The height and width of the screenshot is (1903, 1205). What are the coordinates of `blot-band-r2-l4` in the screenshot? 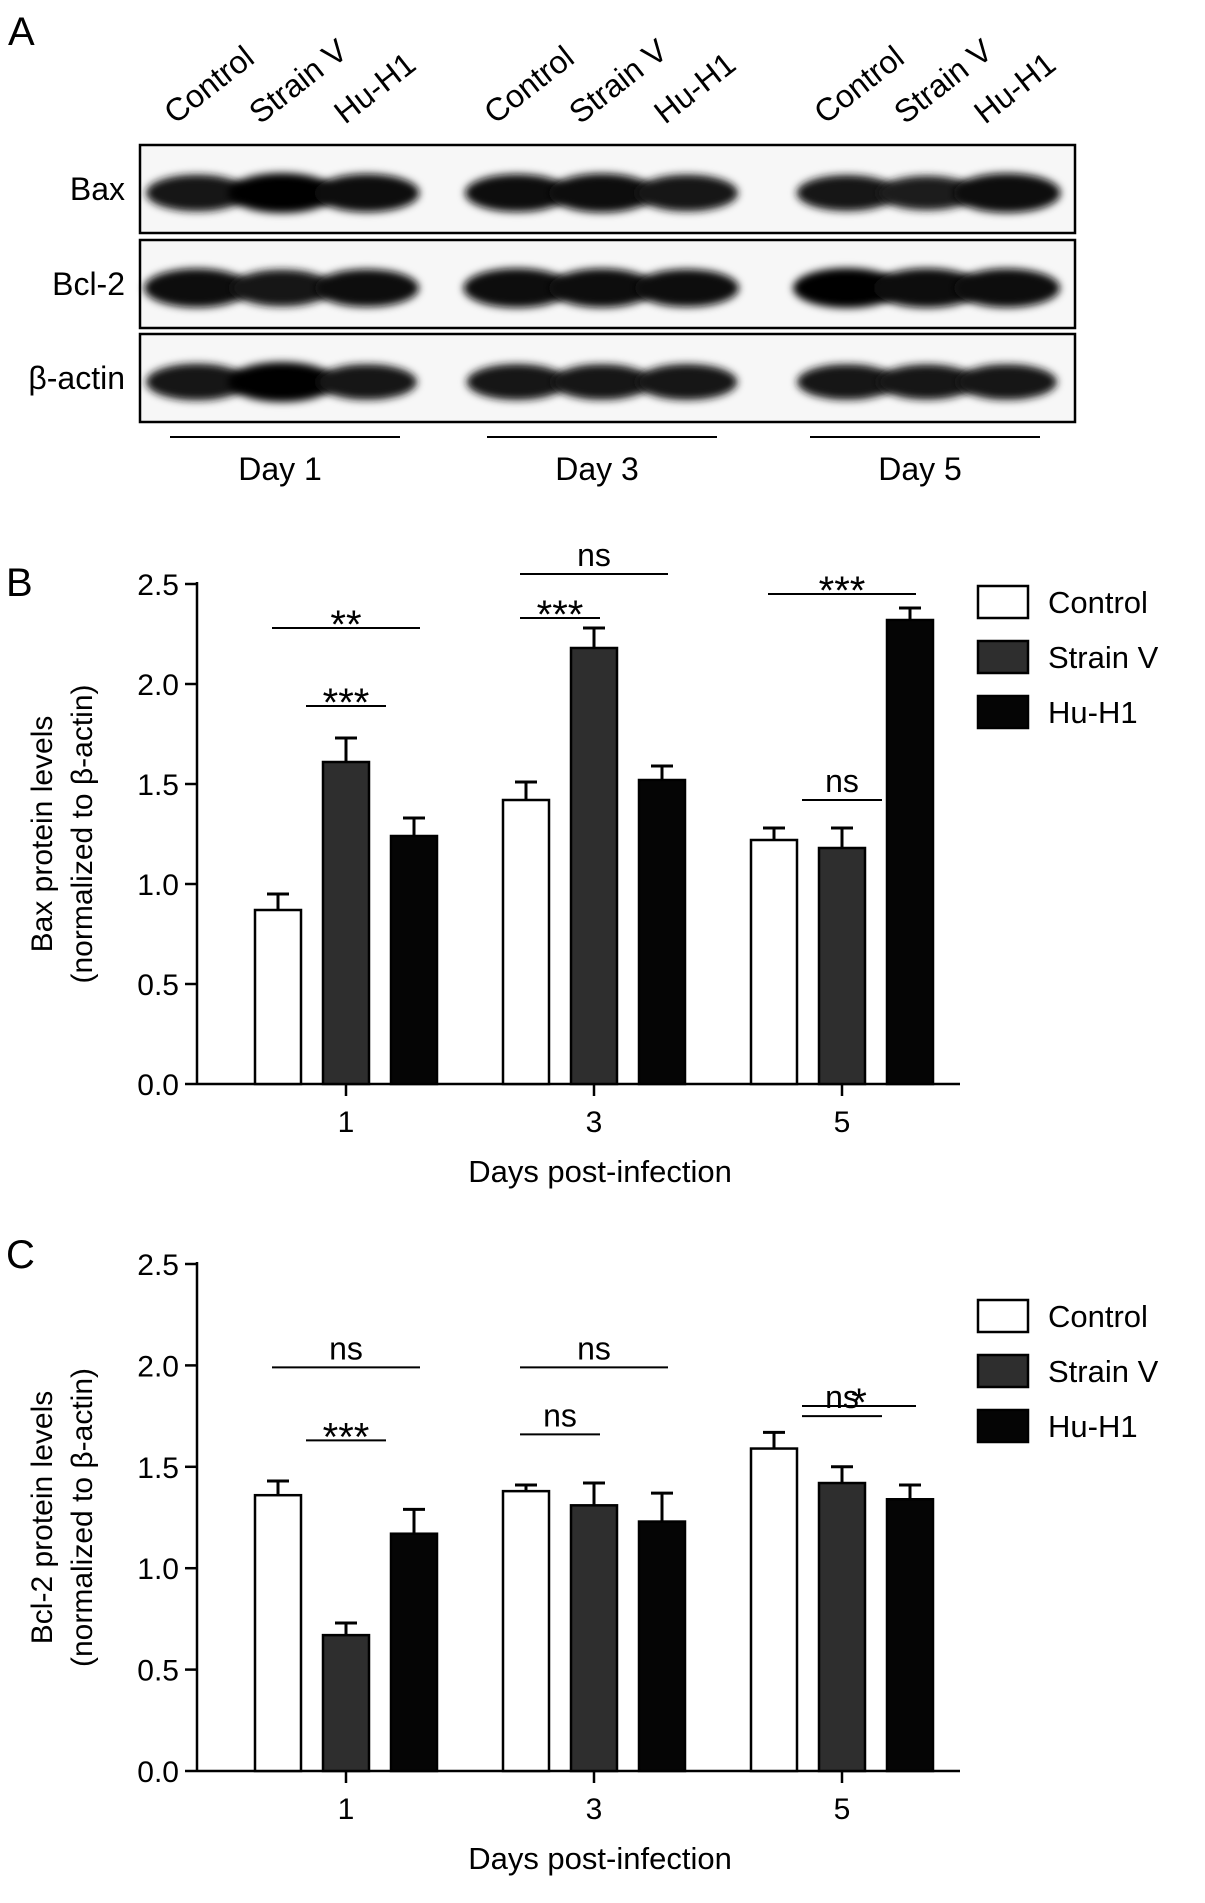 It's located at (602, 382).